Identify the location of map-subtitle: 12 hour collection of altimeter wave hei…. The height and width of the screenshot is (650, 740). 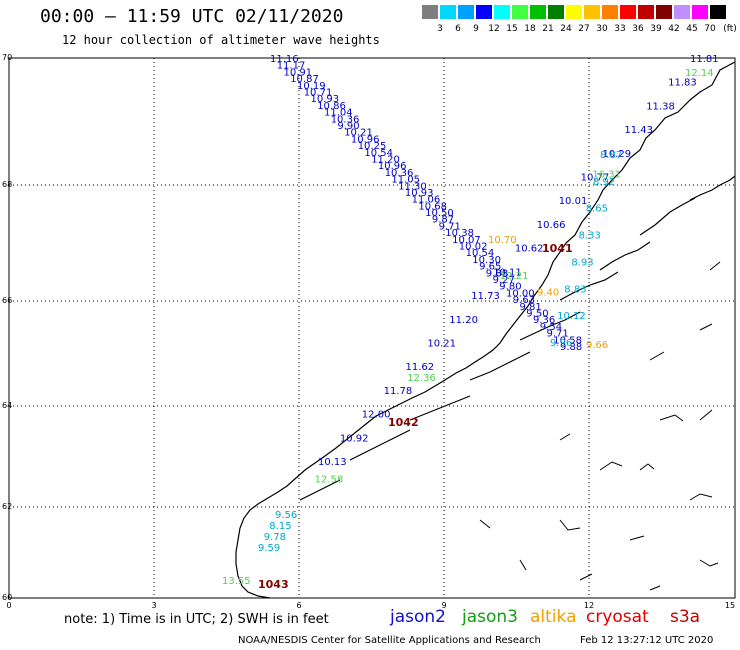
(221, 40).